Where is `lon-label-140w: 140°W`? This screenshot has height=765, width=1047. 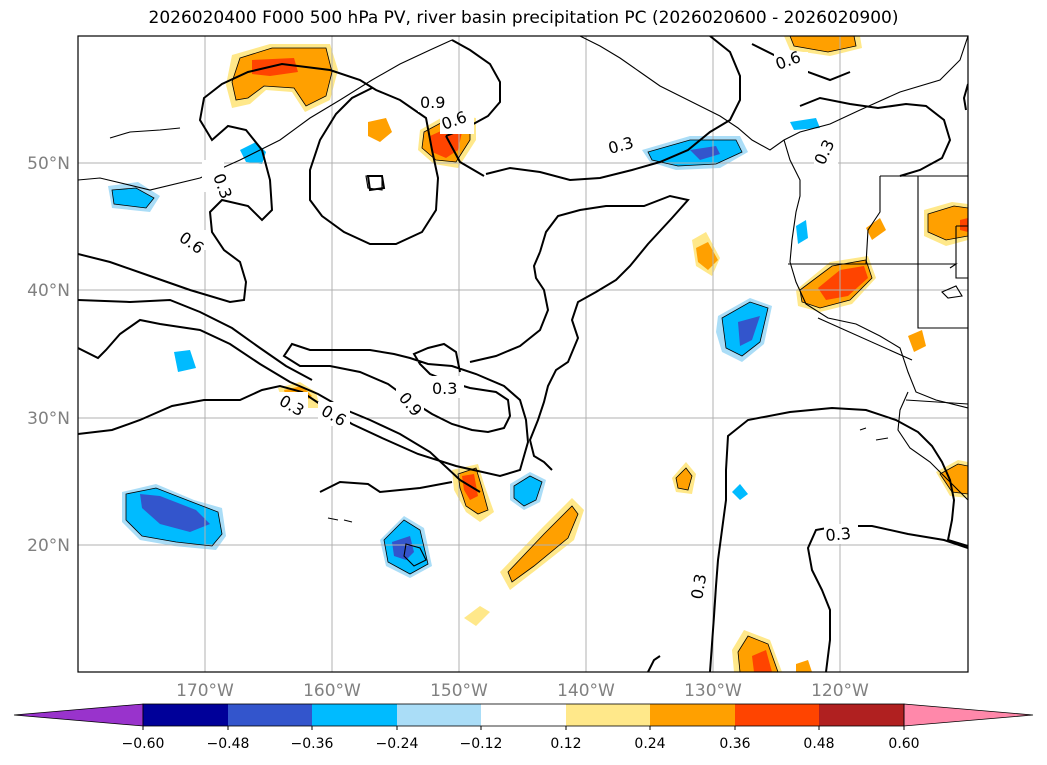 lon-label-140w: 140°W is located at coordinates (586, 691).